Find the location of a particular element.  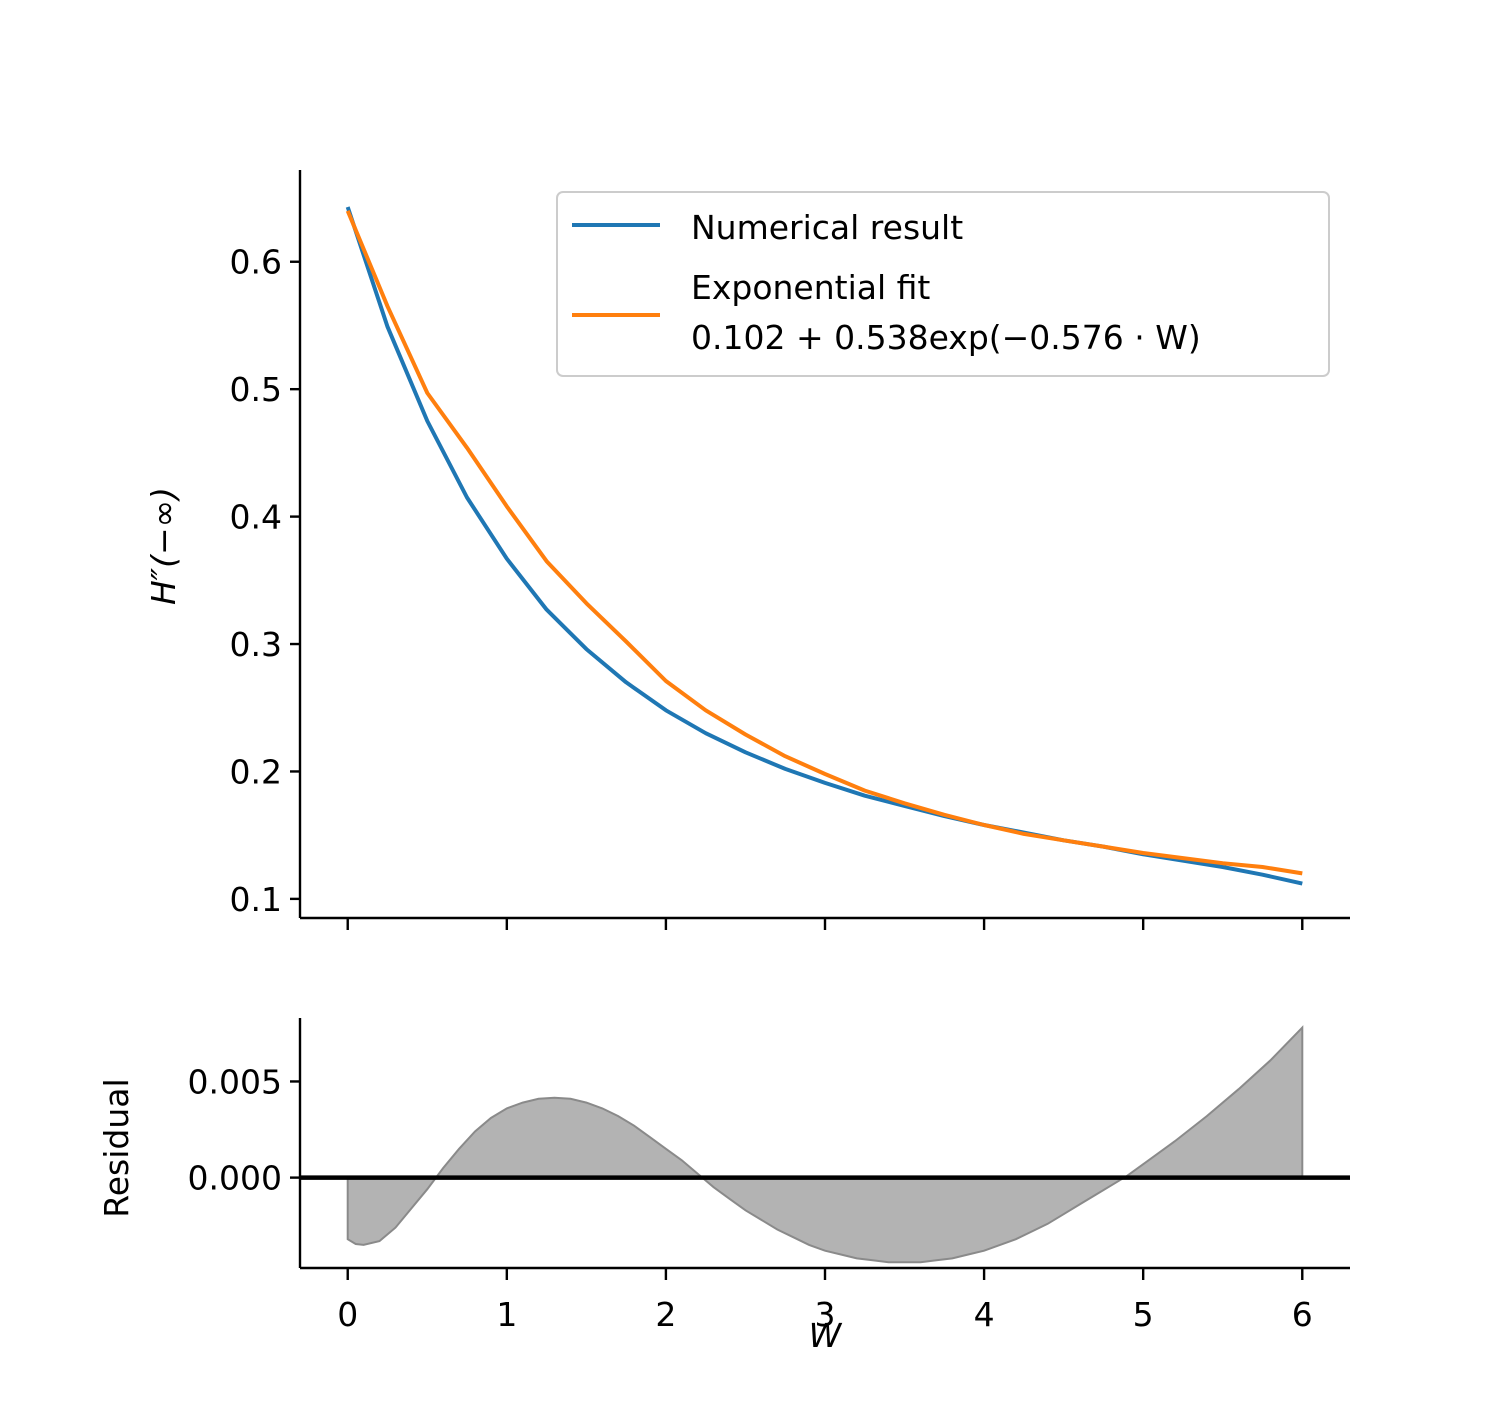

residual-plot-area is located at coordinates (825, 1144).